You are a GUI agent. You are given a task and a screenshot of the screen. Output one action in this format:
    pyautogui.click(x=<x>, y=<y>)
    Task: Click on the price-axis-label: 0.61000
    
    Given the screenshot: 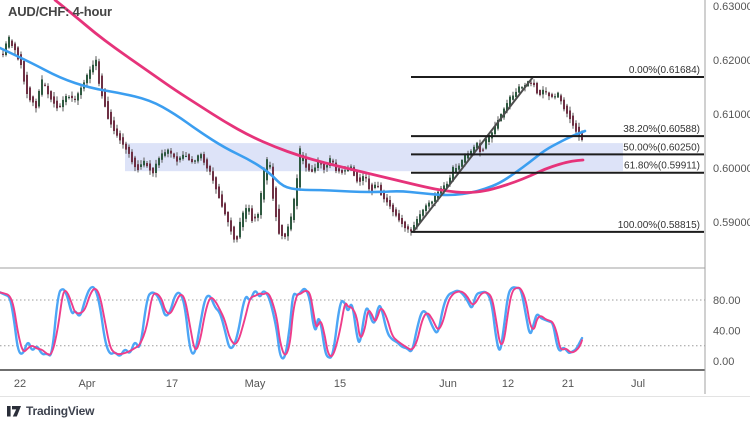 What is the action you would take?
    pyautogui.click(x=731, y=115)
    